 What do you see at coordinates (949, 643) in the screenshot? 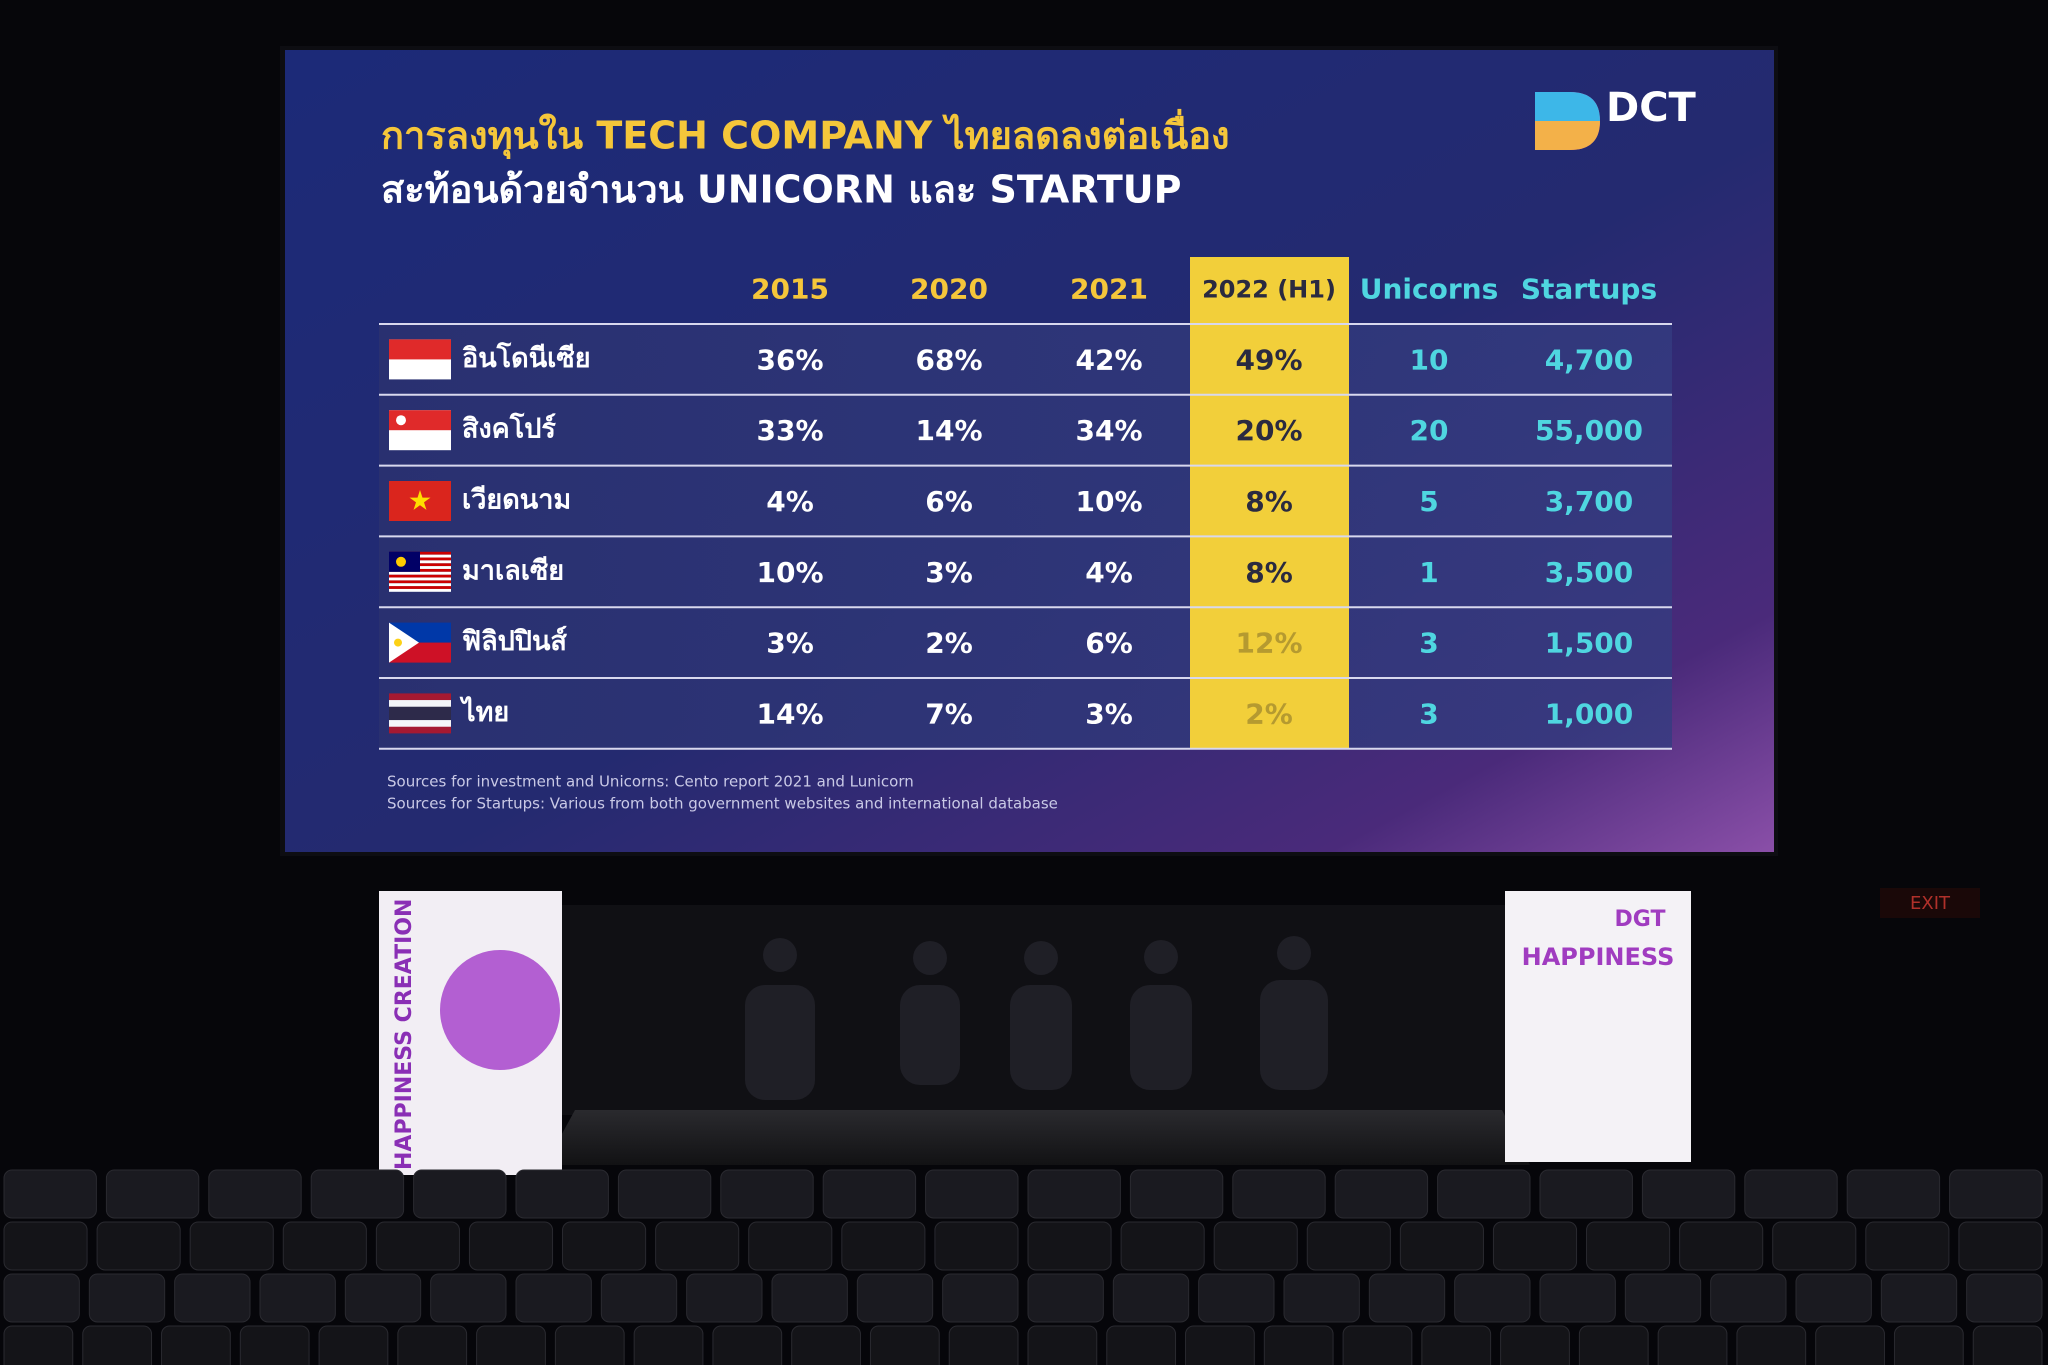
I see `table-cell: 2%` at bounding box center [949, 643].